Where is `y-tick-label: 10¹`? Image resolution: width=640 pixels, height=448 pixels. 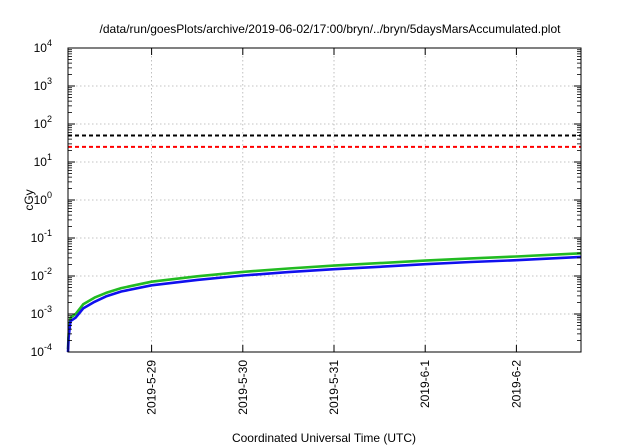 y-tick-label: 10¹ is located at coordinates (43, 160).